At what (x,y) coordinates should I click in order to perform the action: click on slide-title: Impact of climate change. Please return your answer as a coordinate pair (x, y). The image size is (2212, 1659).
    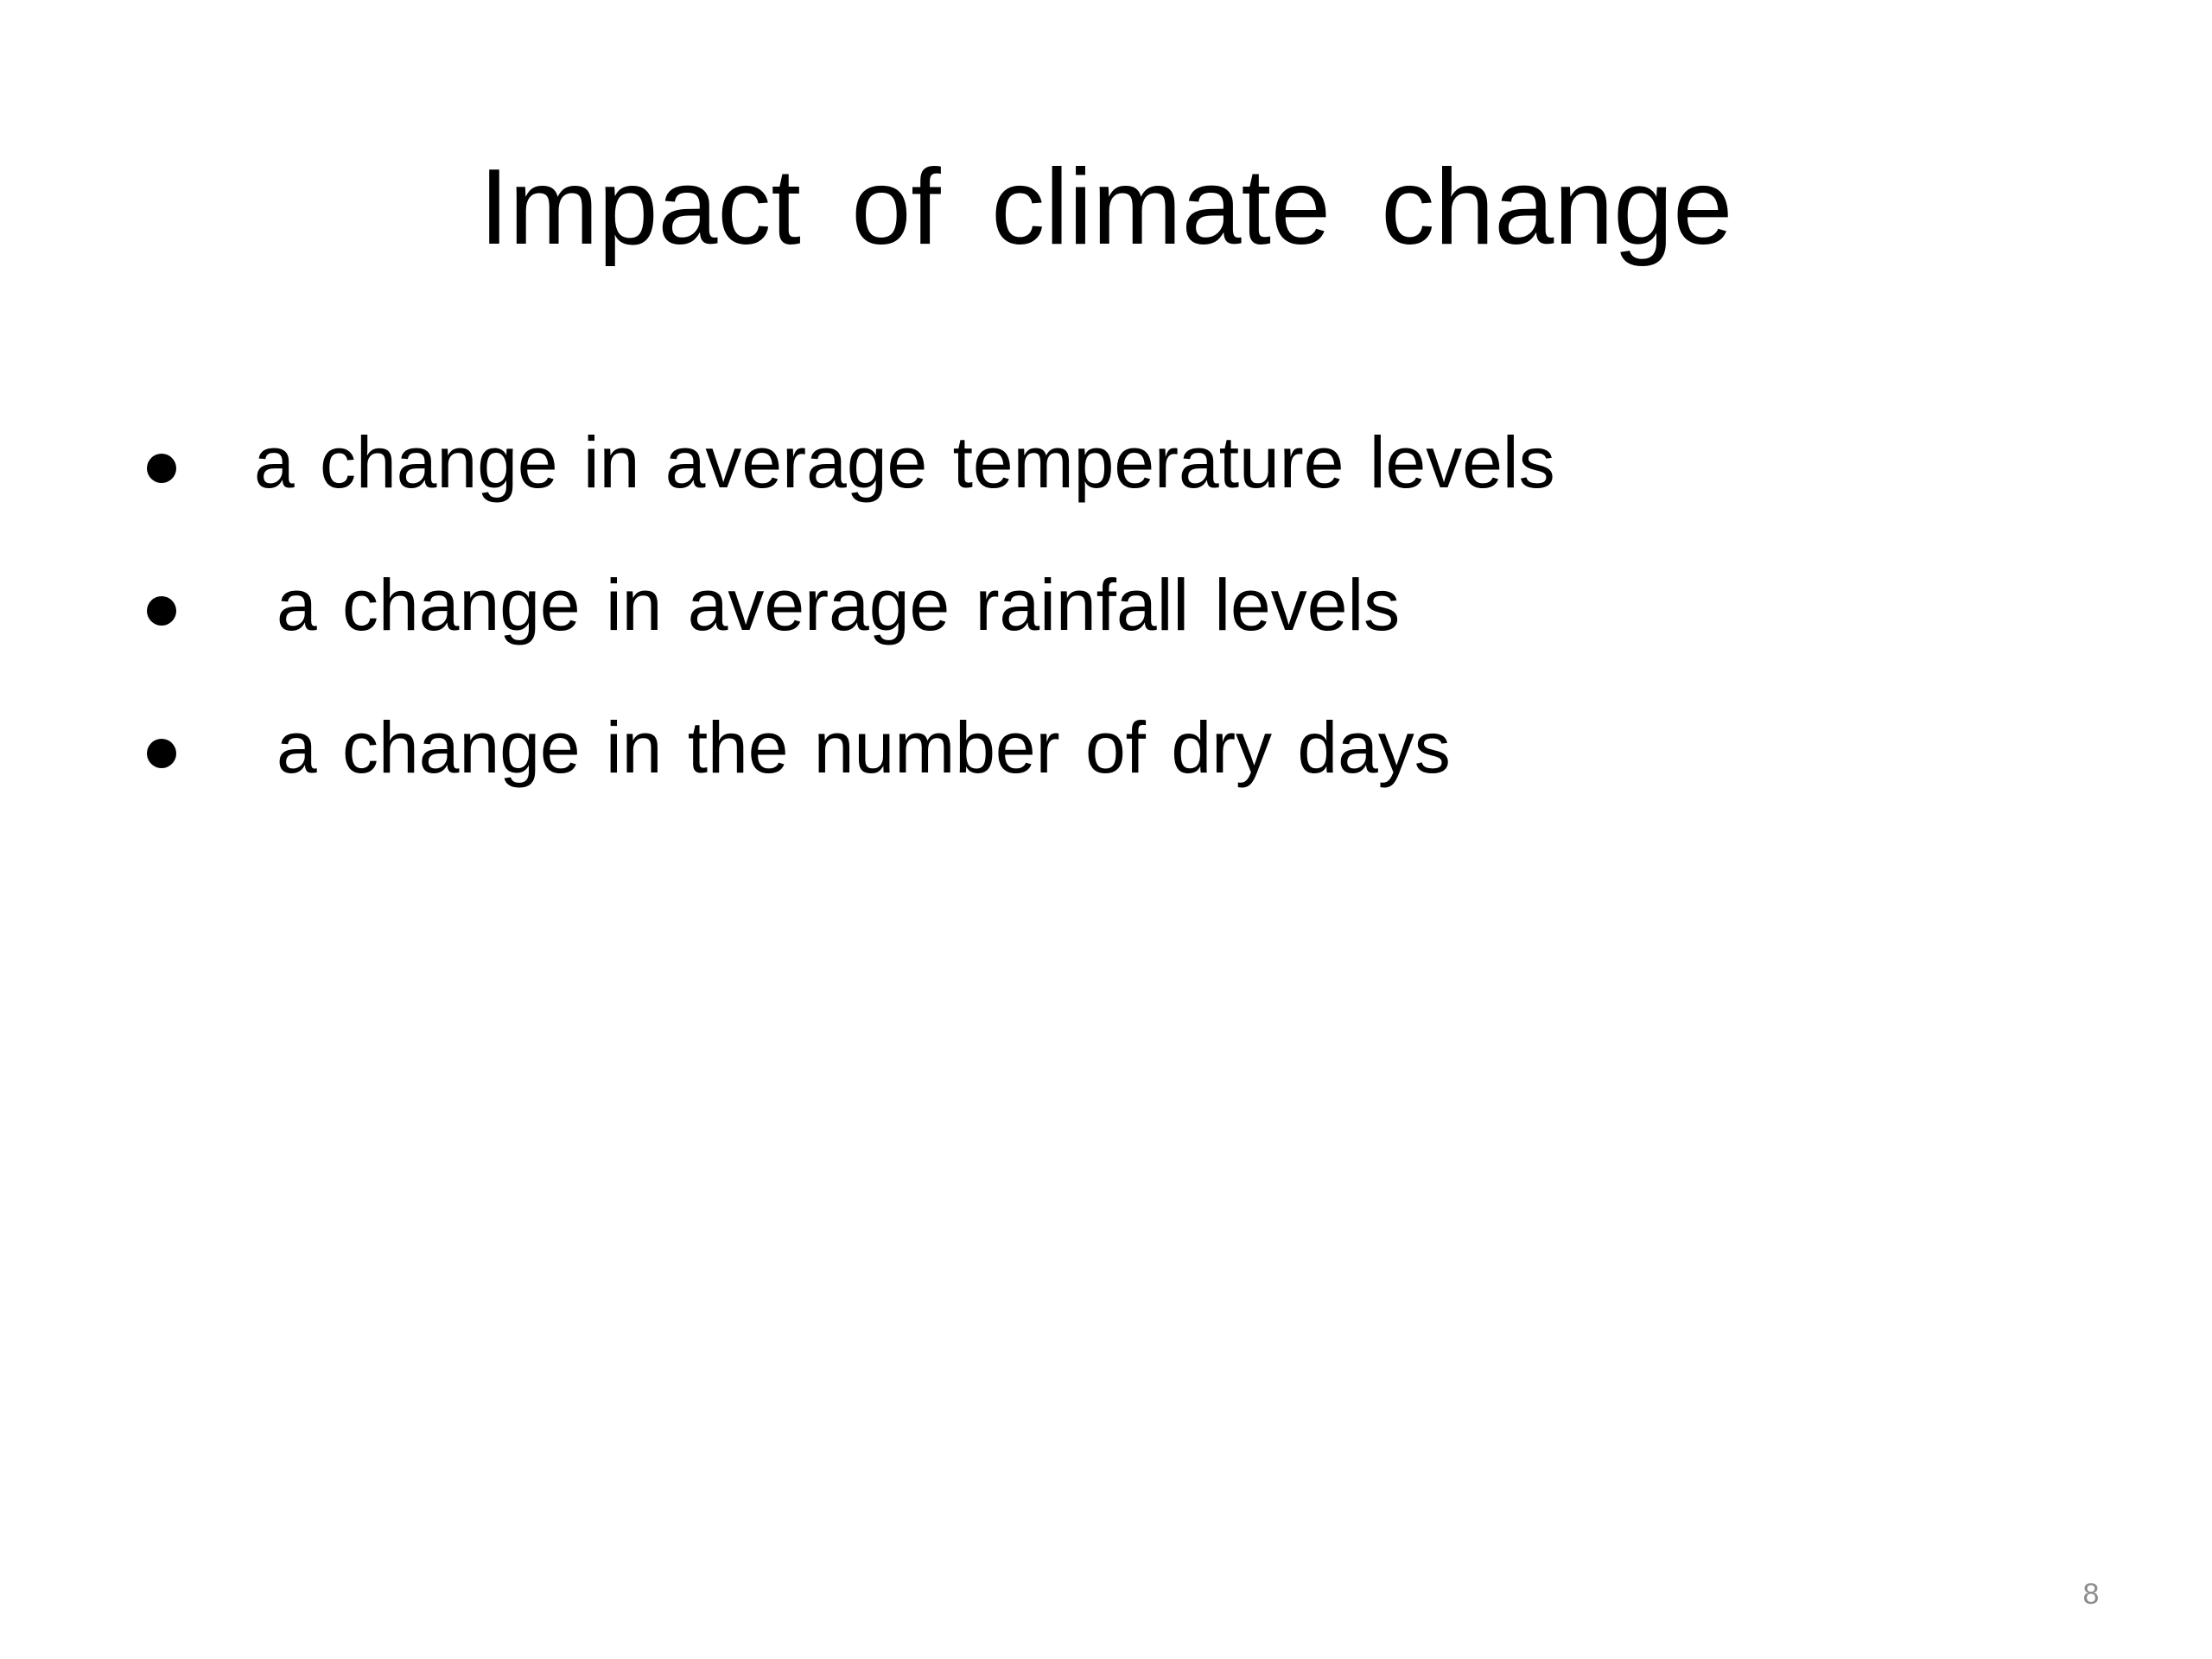
    Looking at the image, I should click on (1106, 207).